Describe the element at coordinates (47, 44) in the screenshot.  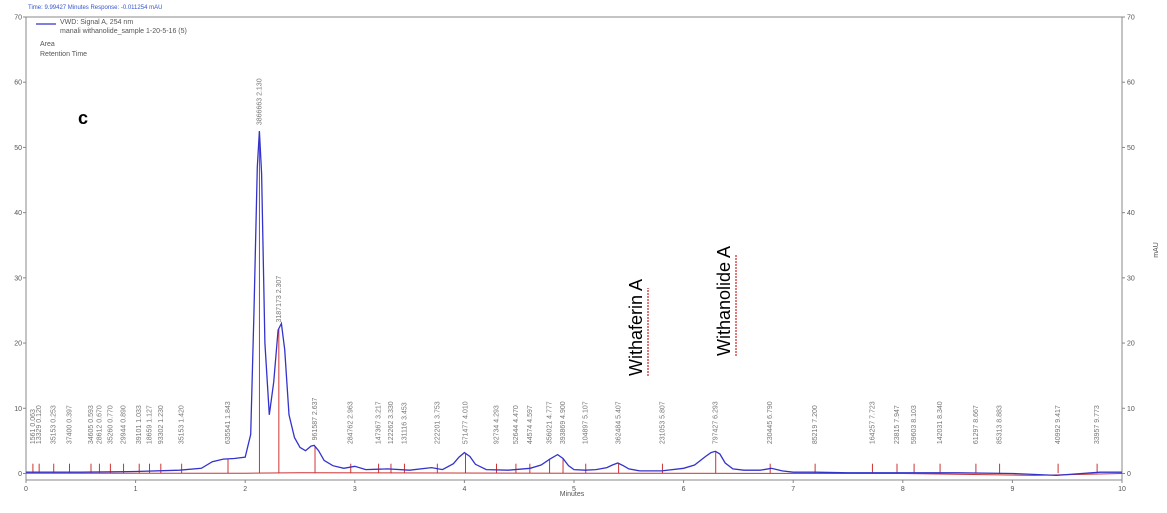
I see `legend-area: Area` at that location.